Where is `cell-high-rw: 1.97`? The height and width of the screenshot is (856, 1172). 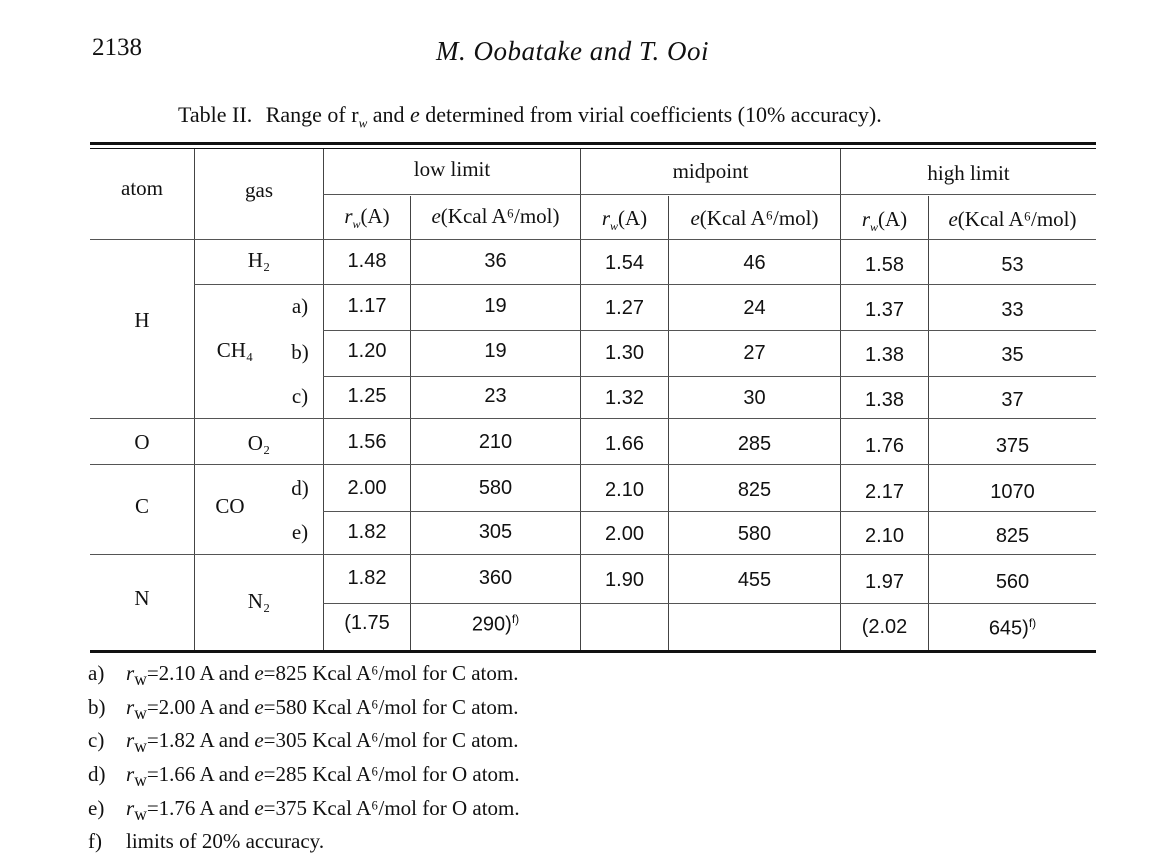 cell-high-rw: 1.97 is located at coordinates (884, 582).